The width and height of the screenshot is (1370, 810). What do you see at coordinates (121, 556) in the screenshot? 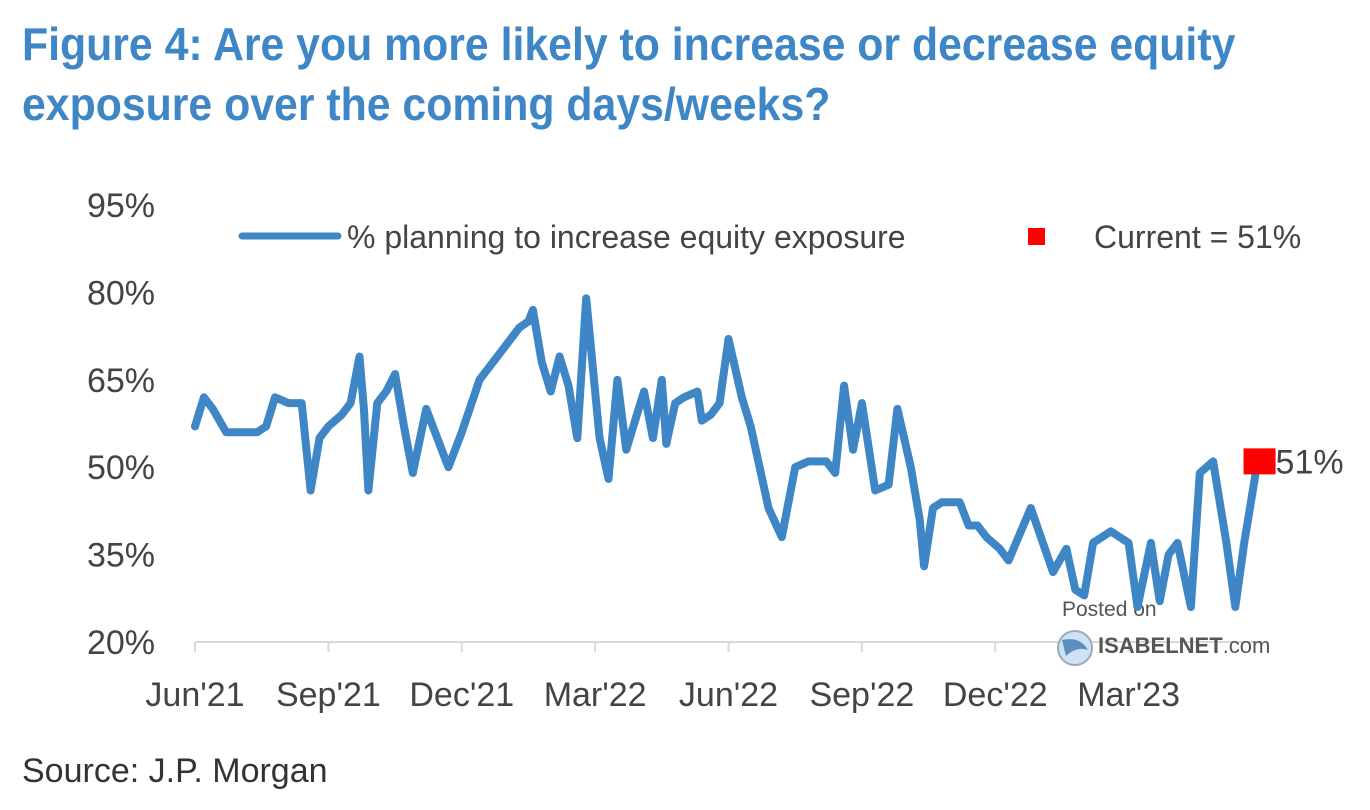
I see `y-tick-label: 35%` at bounding box center [121, 556].